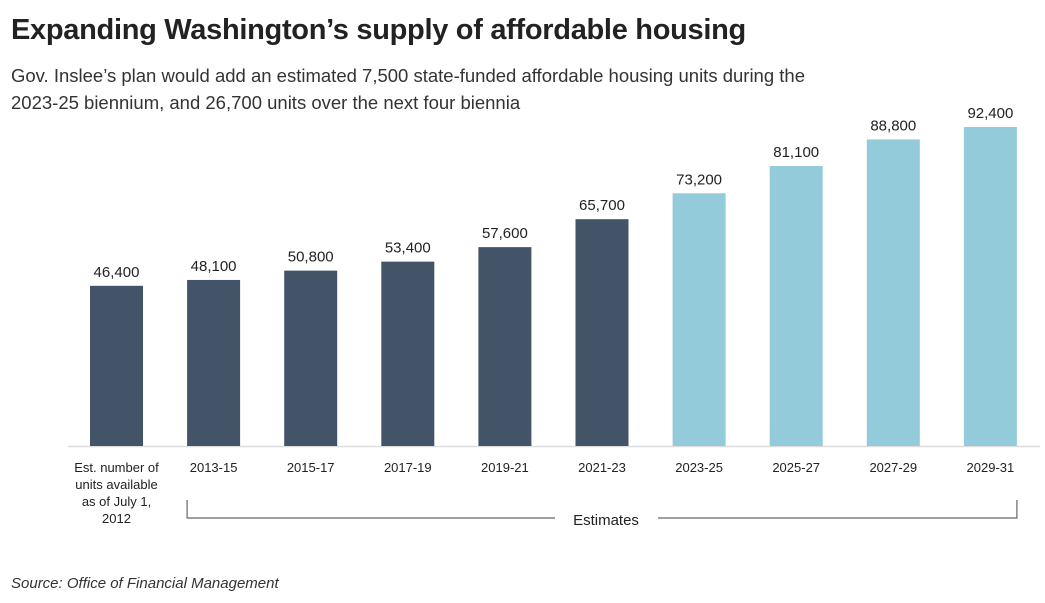 The height and width of the screenshot is (603, 1045). I want to click on x-tick-label: 2023-25, so click(699, 467).